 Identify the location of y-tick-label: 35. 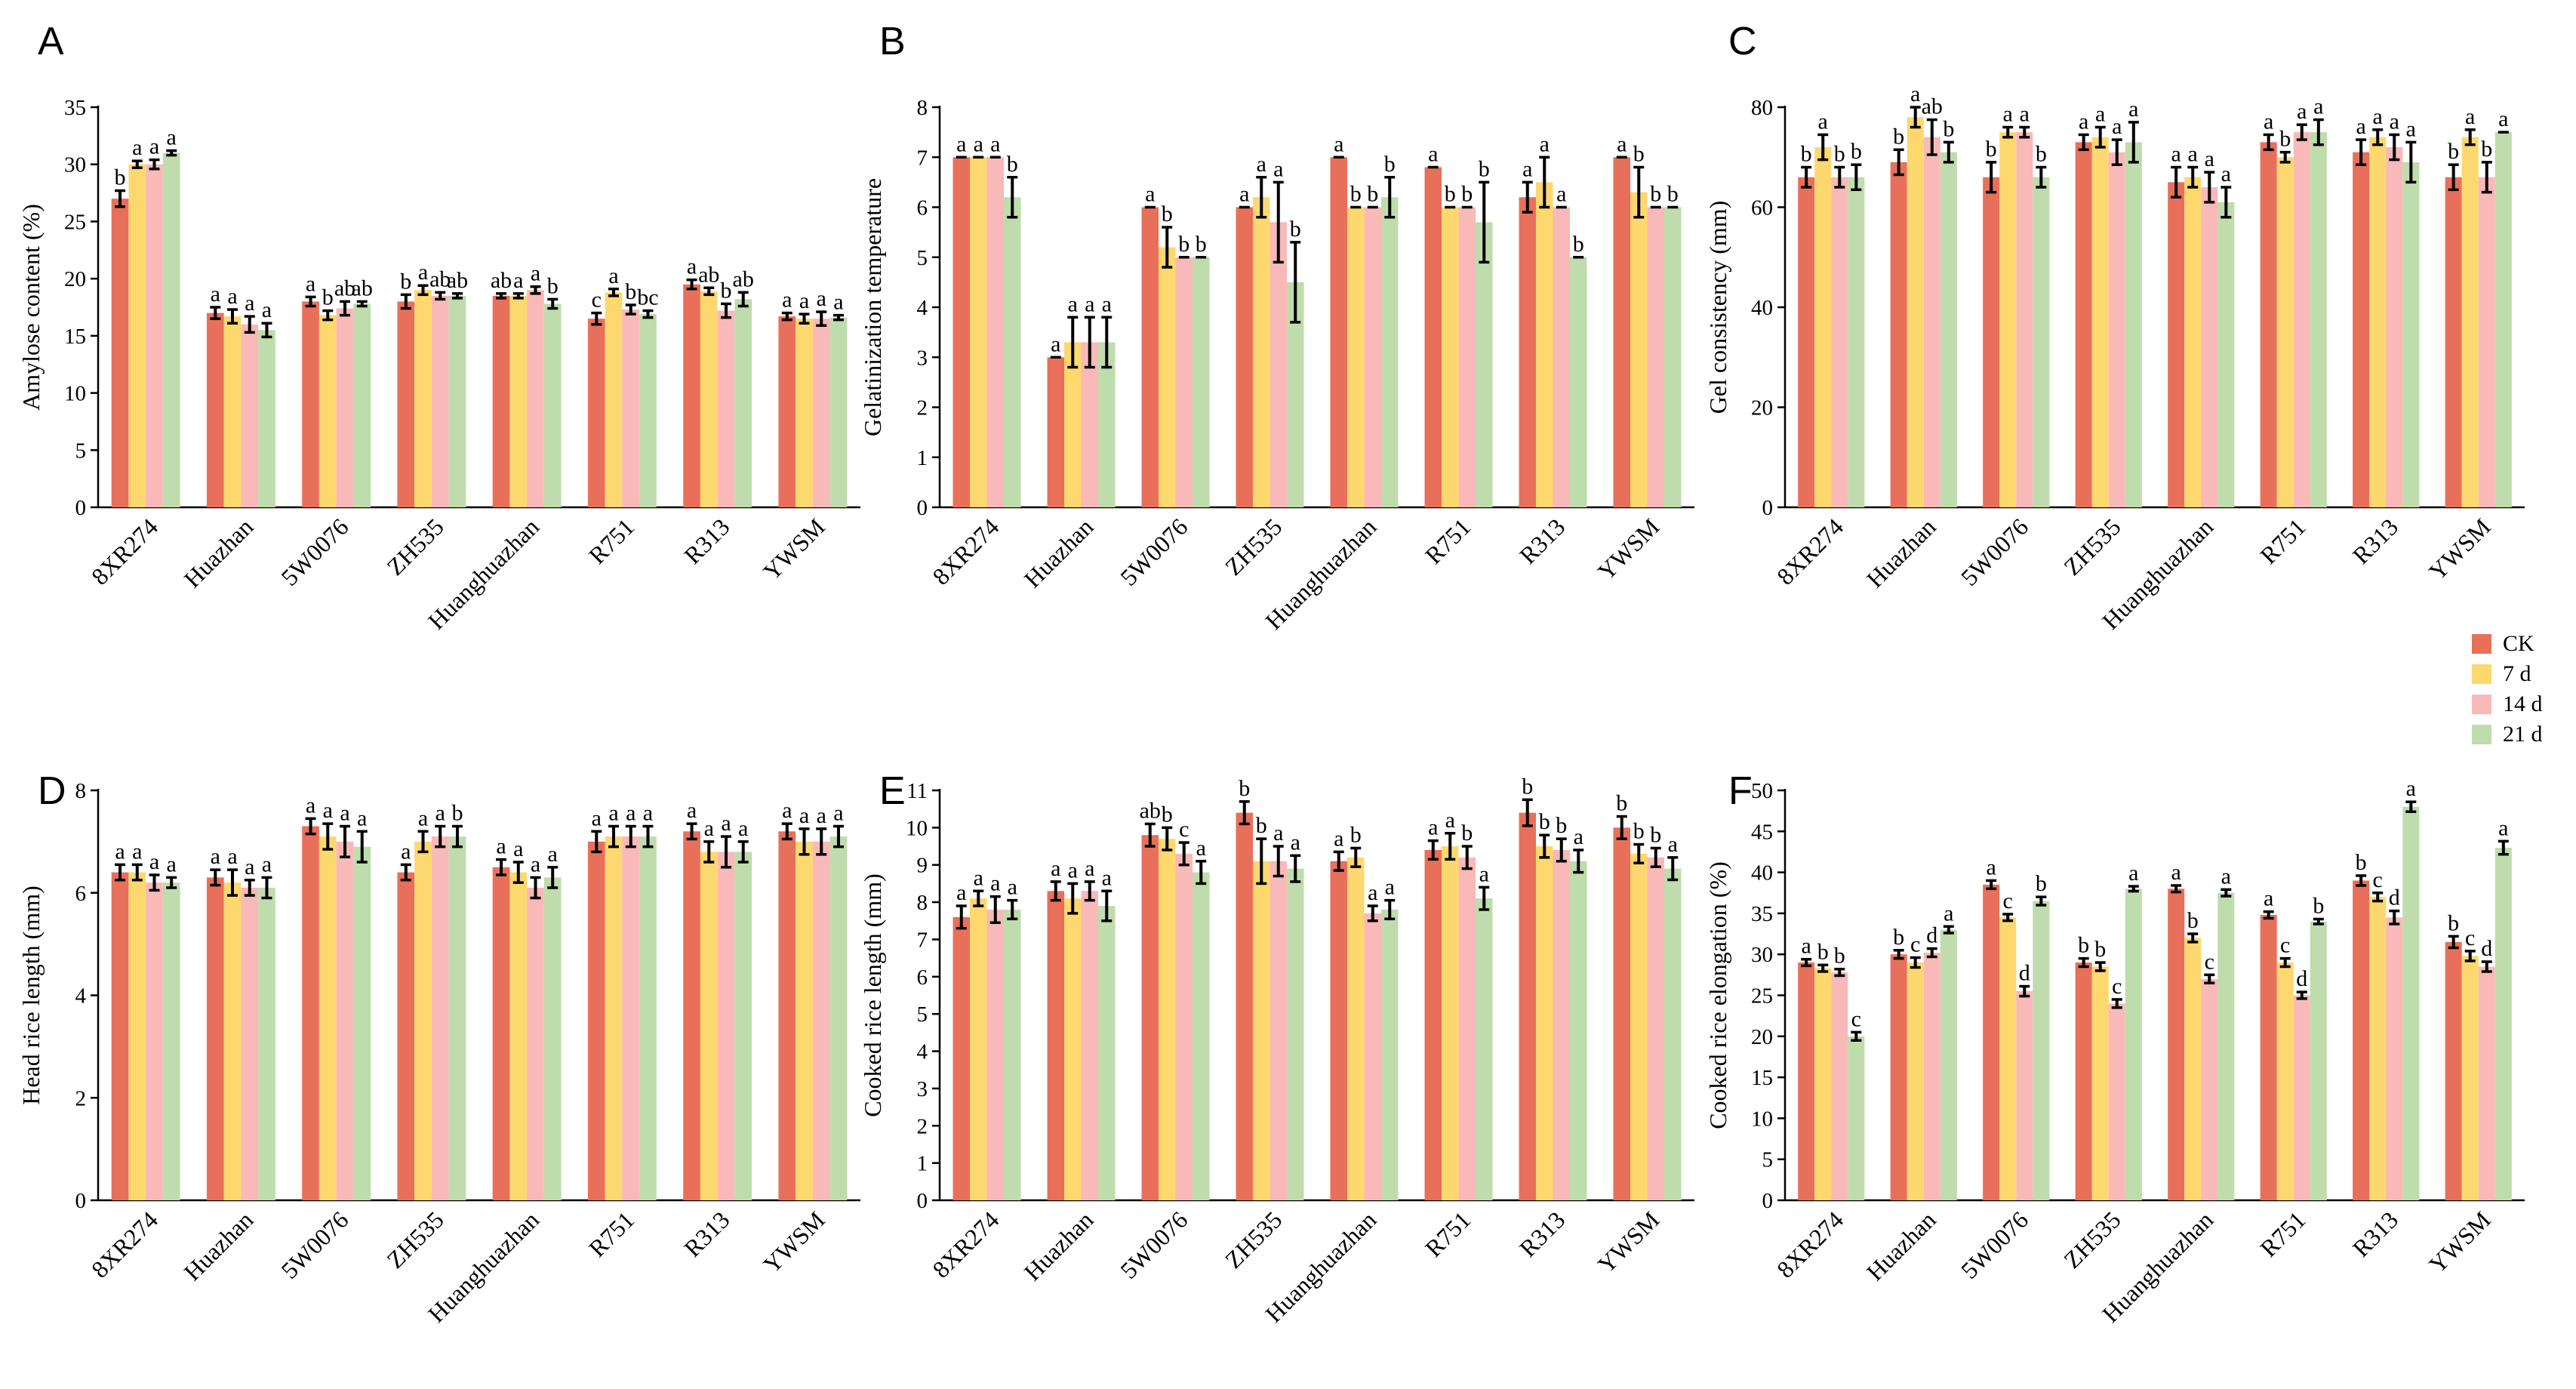
(1762, 914).